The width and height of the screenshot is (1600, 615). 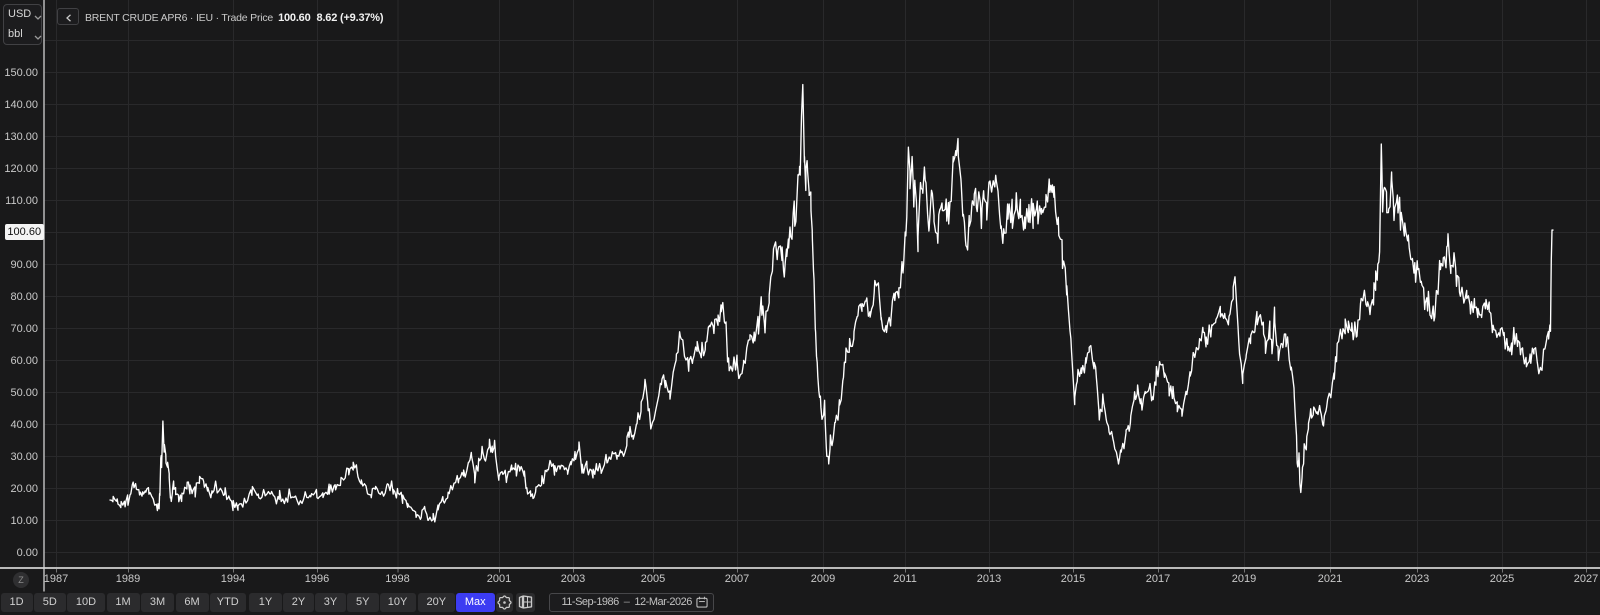 I want to click on svg-text: 2009, so click(x=823, y=579).